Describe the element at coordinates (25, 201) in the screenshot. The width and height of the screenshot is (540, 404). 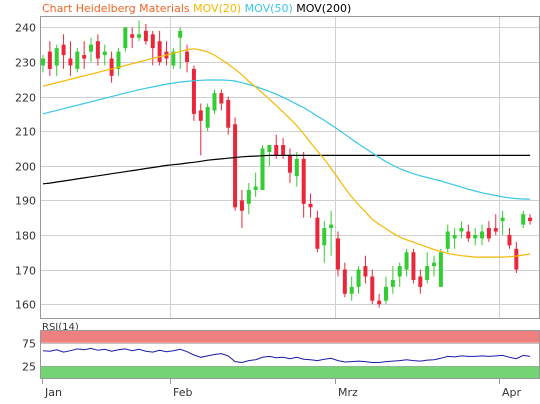
I see `y-tick-label: 190` at that location.